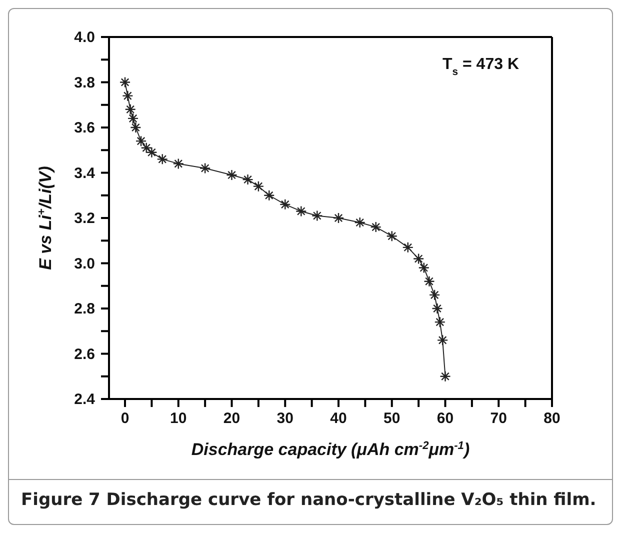 This screenshot has height=538, width=623. Describe the element at coordinates (84, 128) in the screenshot. I see `y-tick-label: 3.6` at that location.